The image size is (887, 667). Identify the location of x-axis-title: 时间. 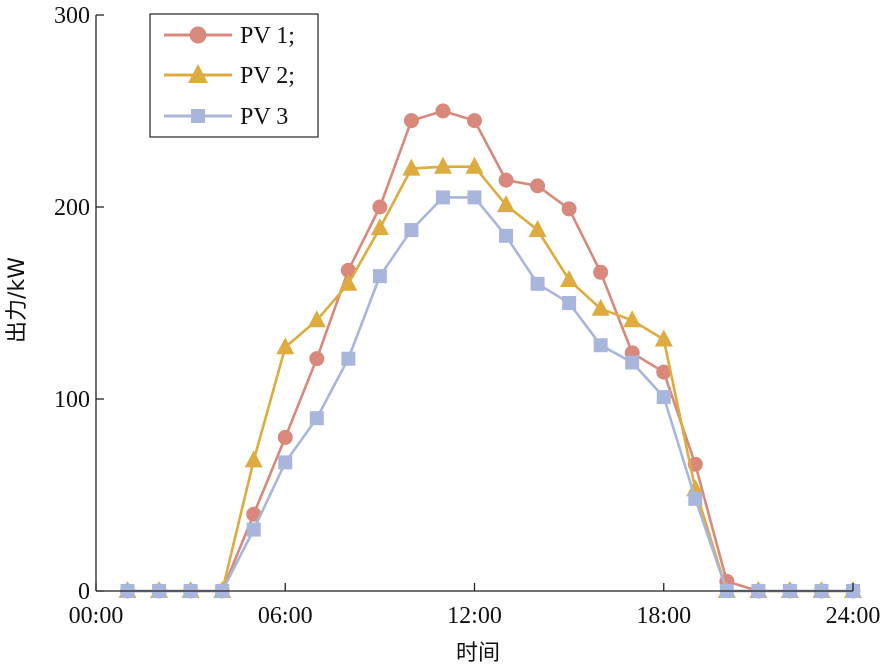
(478, 653).